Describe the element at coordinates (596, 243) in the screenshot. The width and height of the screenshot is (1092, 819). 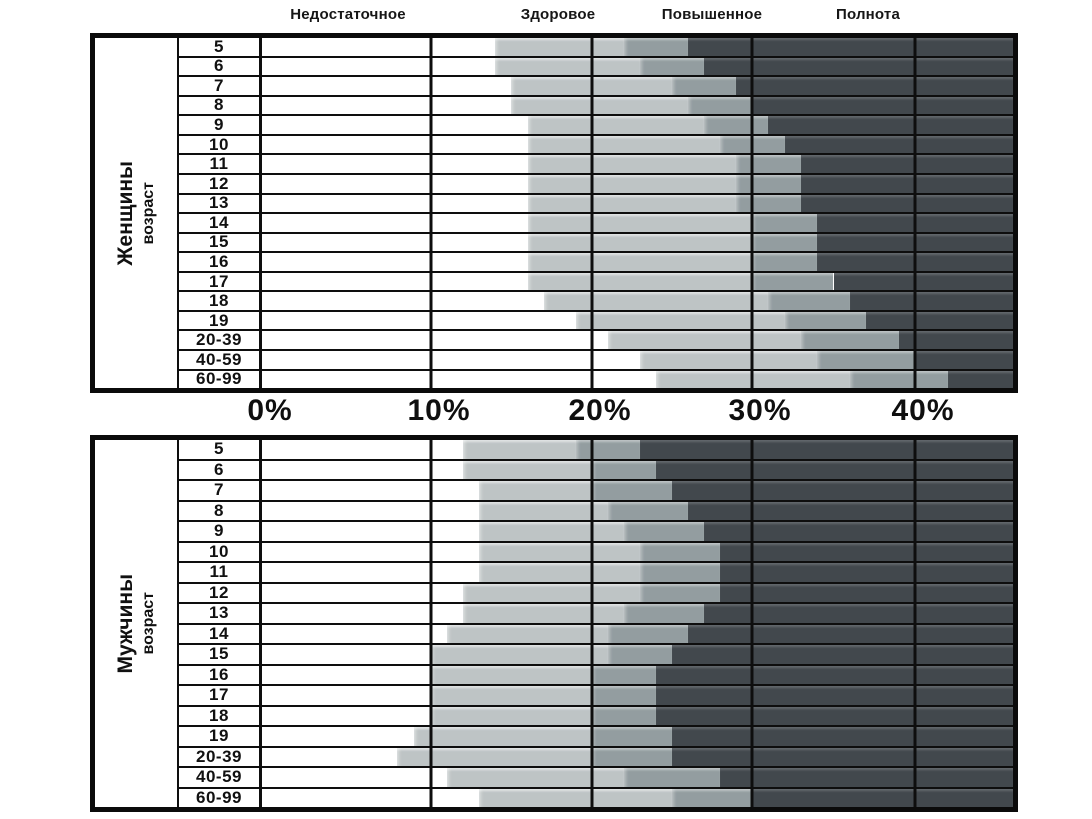
I see `table-row: 15` at that location.